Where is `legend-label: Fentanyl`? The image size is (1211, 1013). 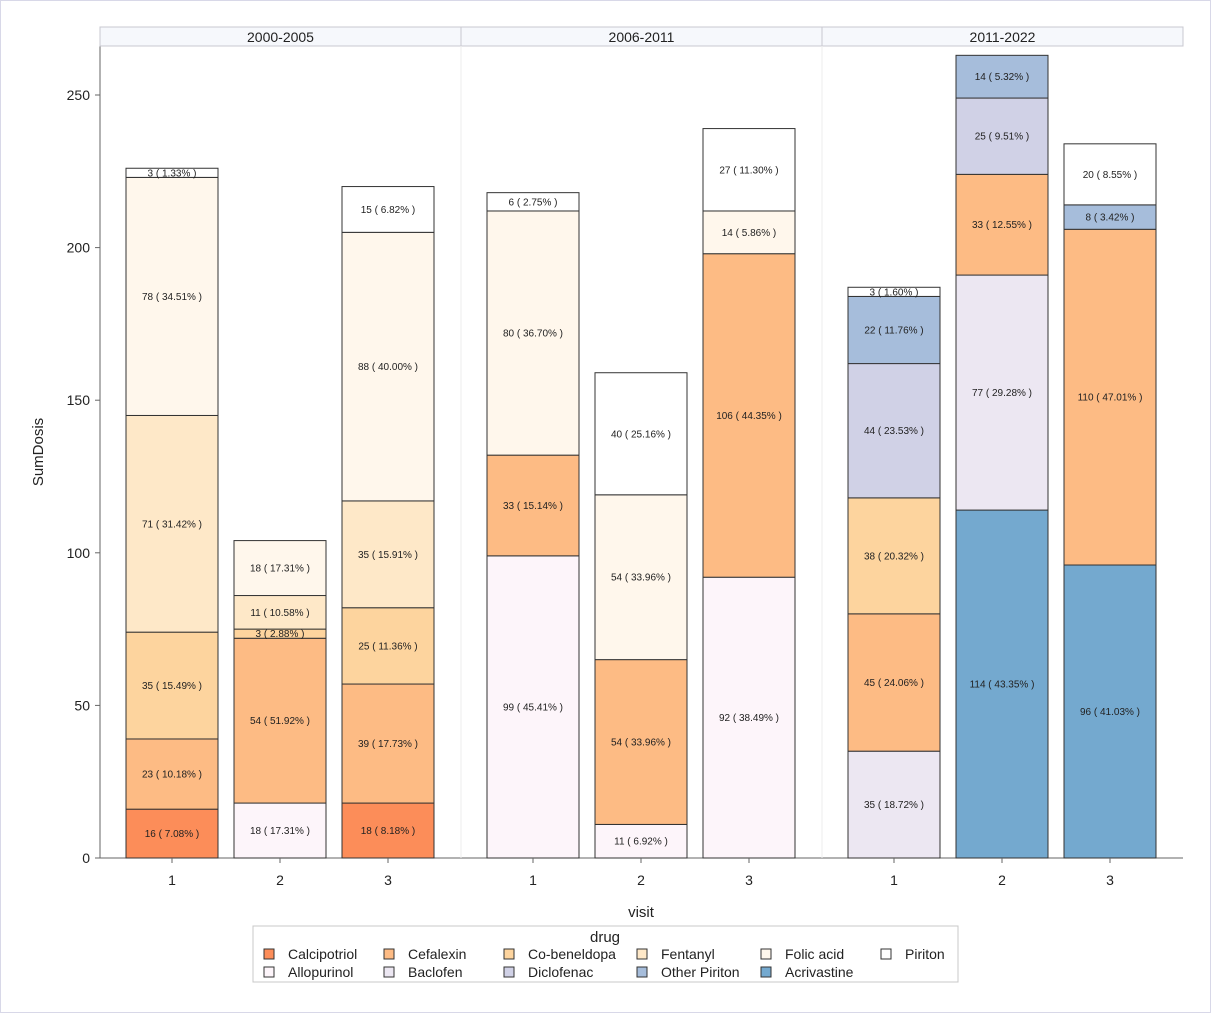 legend-label: Fentanyl is located at coordinates (688, 954).